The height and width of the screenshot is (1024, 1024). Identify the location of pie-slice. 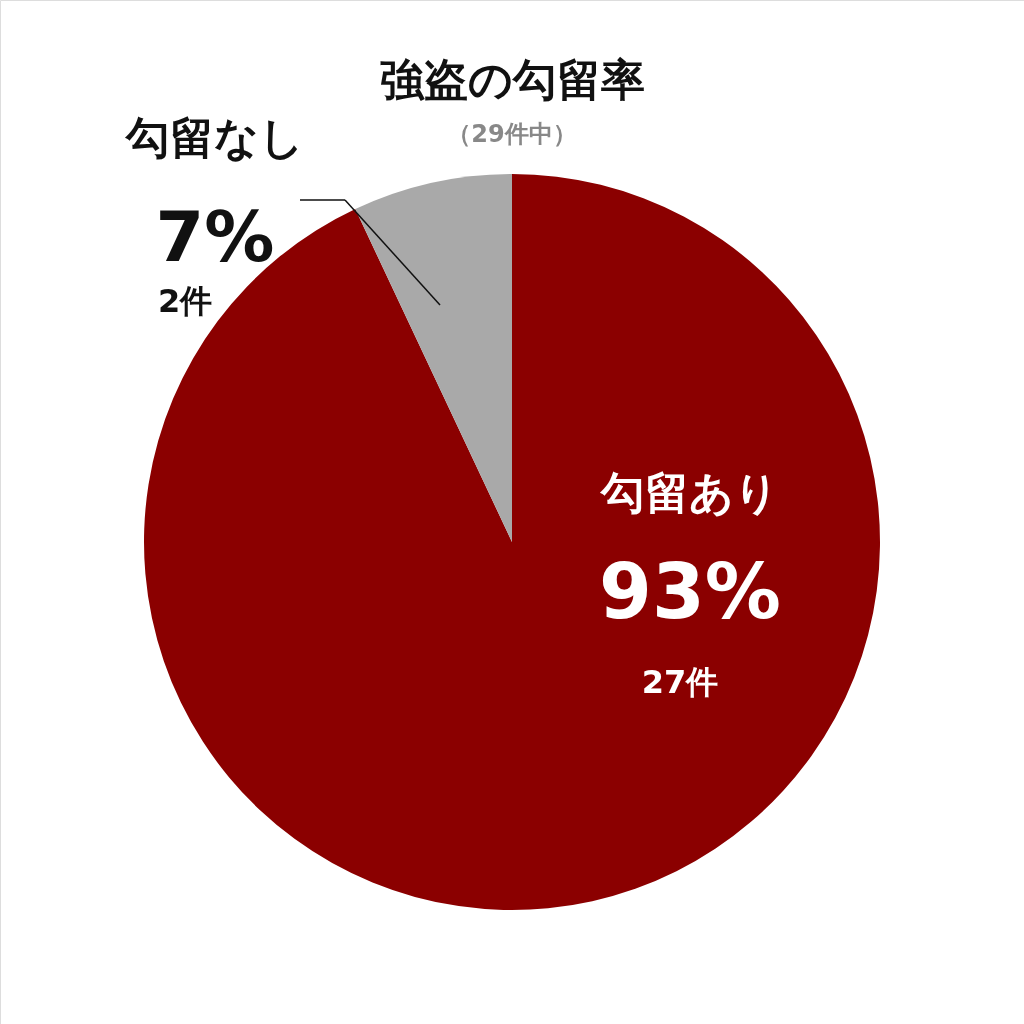
(433, 358).